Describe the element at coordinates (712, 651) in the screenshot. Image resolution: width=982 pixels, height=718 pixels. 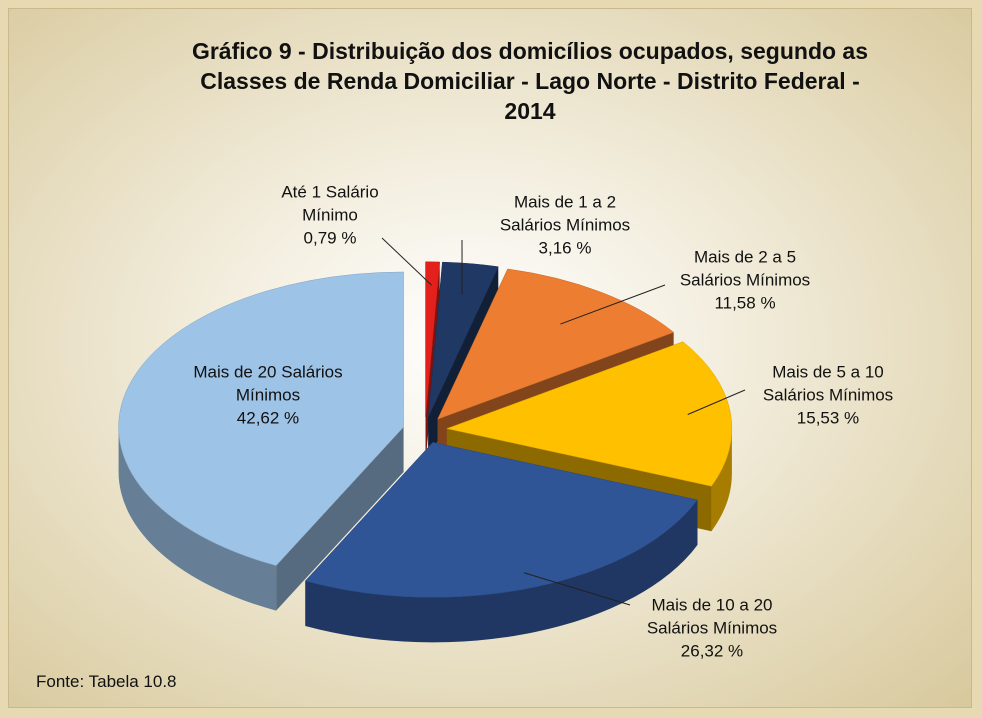
I see `slice-value-label: 26,32 %` at that location.